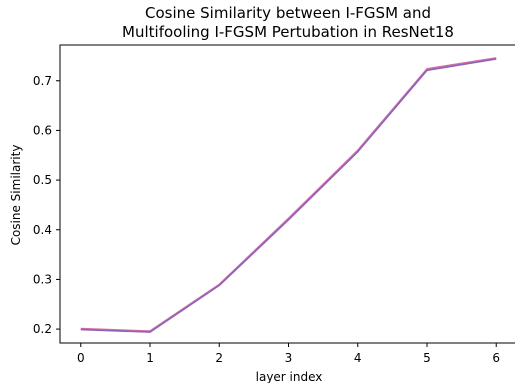 This screenshot has width=515, height=383. I want to click on x-tick-label: 2, so click(219, 358).